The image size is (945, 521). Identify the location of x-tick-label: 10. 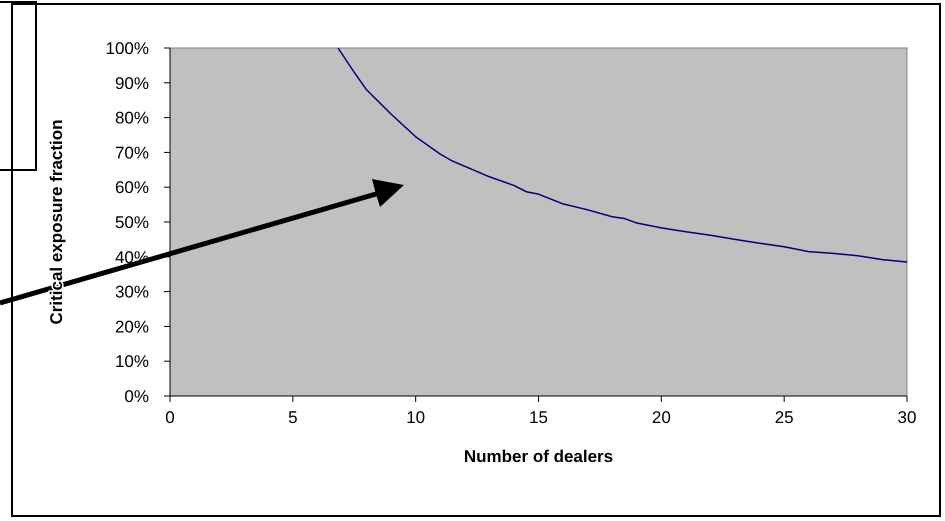
(416, 417).